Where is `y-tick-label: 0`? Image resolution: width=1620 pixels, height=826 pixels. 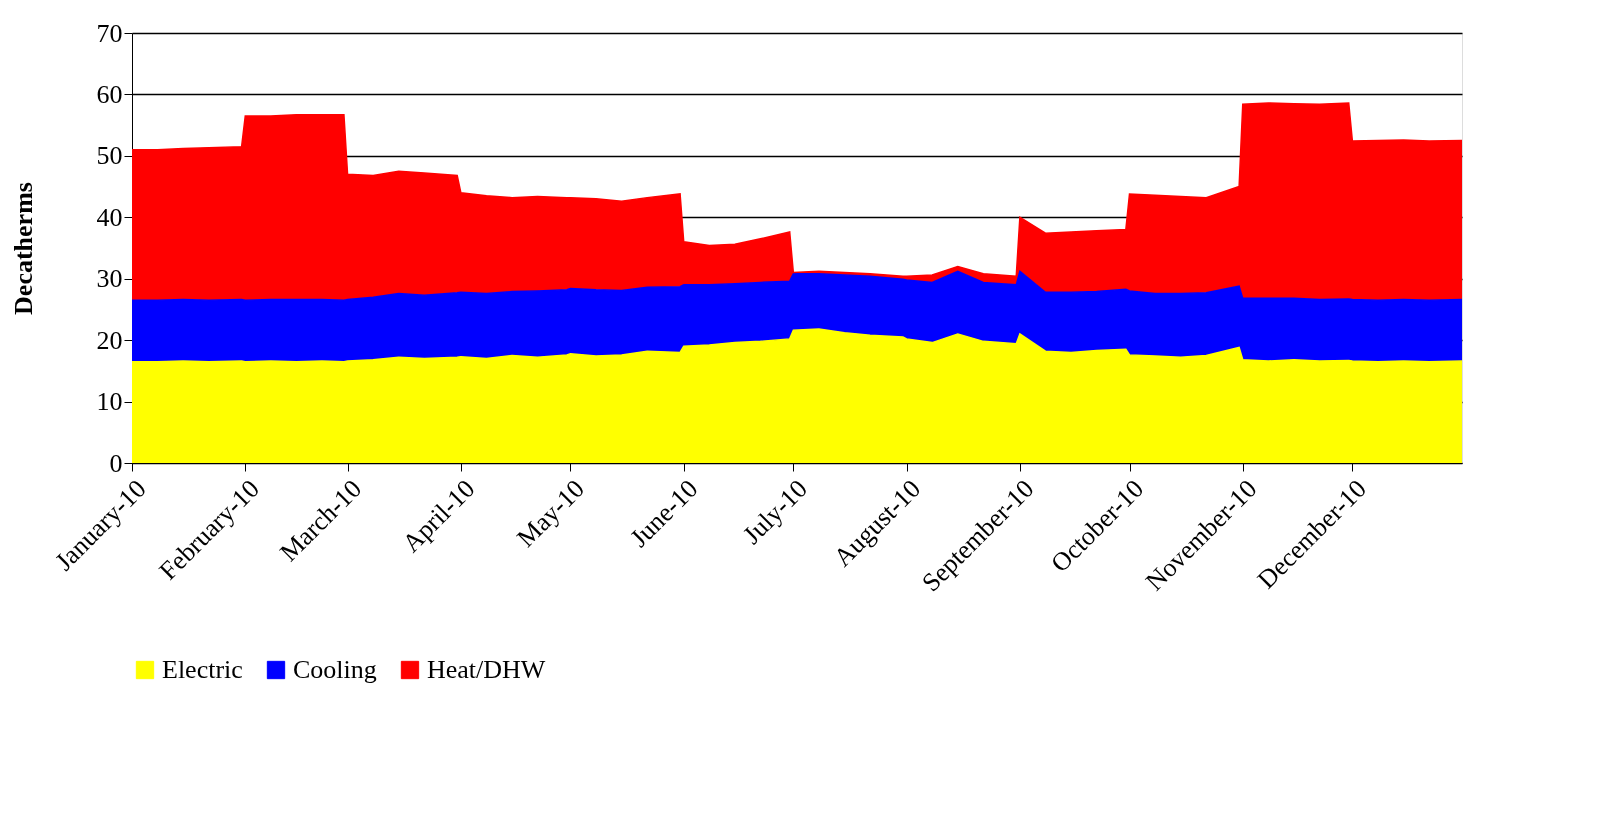 y-tick-label: 0 is located at coordinates (116, 463).